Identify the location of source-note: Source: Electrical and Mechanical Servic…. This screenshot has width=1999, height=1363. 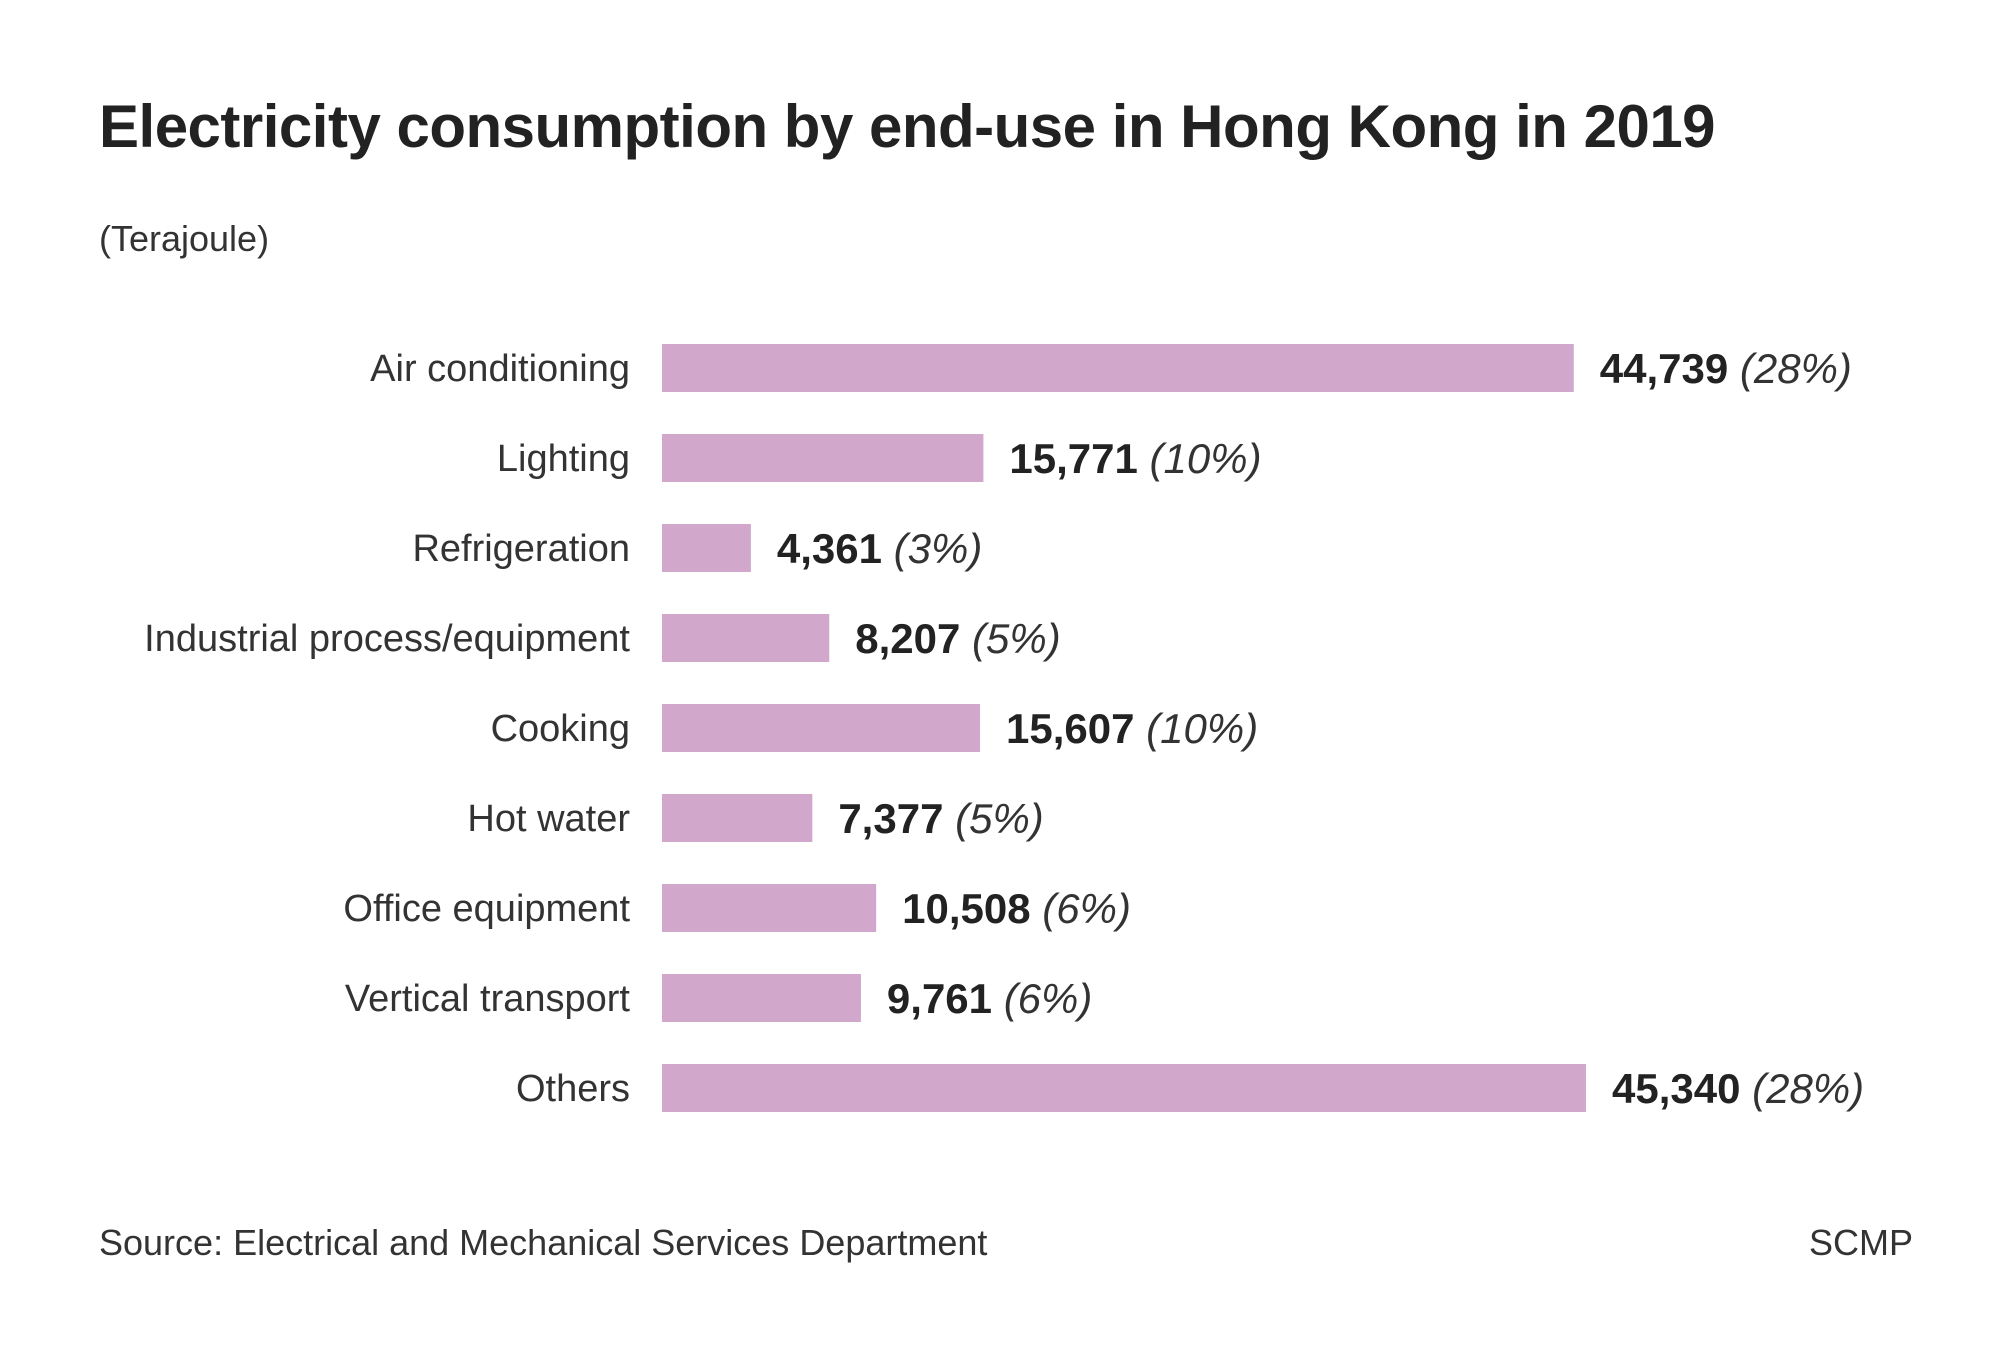
(543, 1242).